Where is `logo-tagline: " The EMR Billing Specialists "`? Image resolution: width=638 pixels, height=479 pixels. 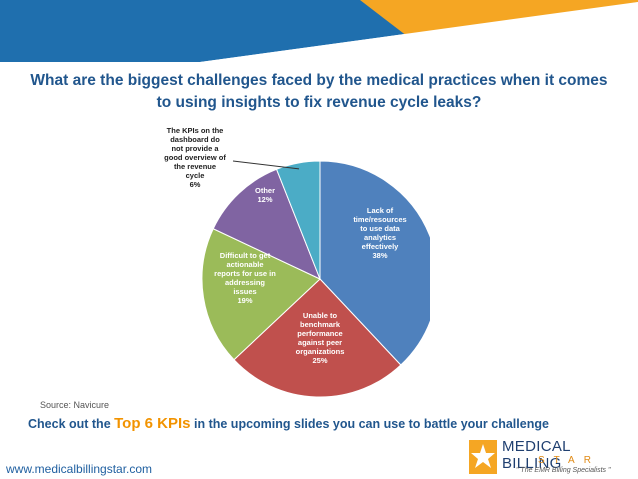
logo-tagline: " The EMR Billing Specialists " is located at coordinates (563, 470).